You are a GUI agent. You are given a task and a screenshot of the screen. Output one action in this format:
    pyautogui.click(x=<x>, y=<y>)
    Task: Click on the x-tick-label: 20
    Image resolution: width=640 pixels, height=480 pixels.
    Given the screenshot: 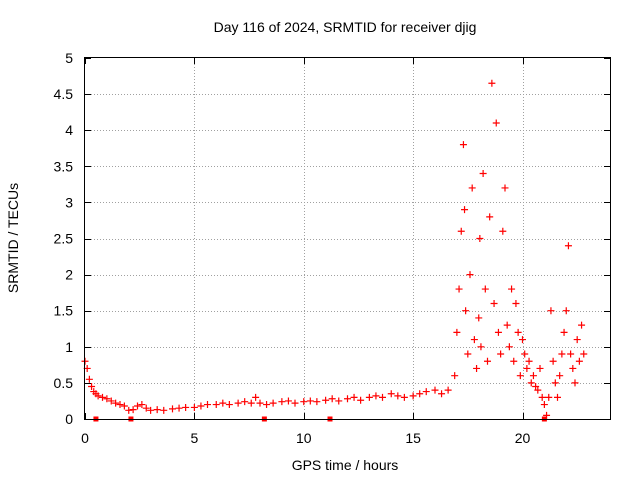 What is the action you would take?
    pyautogui.click(x=523, y=438)
    